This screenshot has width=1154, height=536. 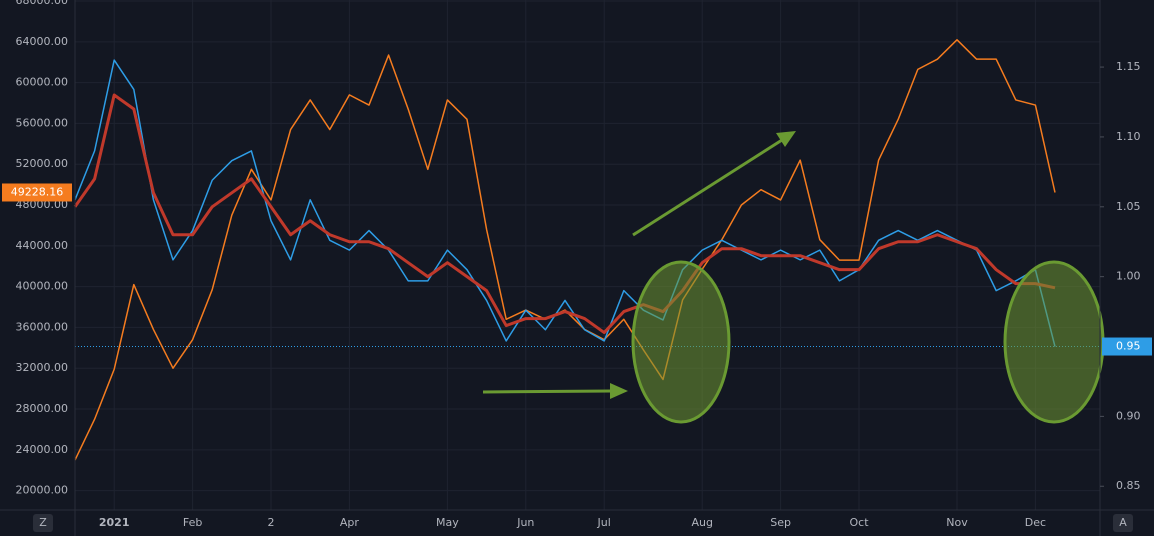 I want to click on y-tick-label: 24000.00, so click(x=42, y=449).